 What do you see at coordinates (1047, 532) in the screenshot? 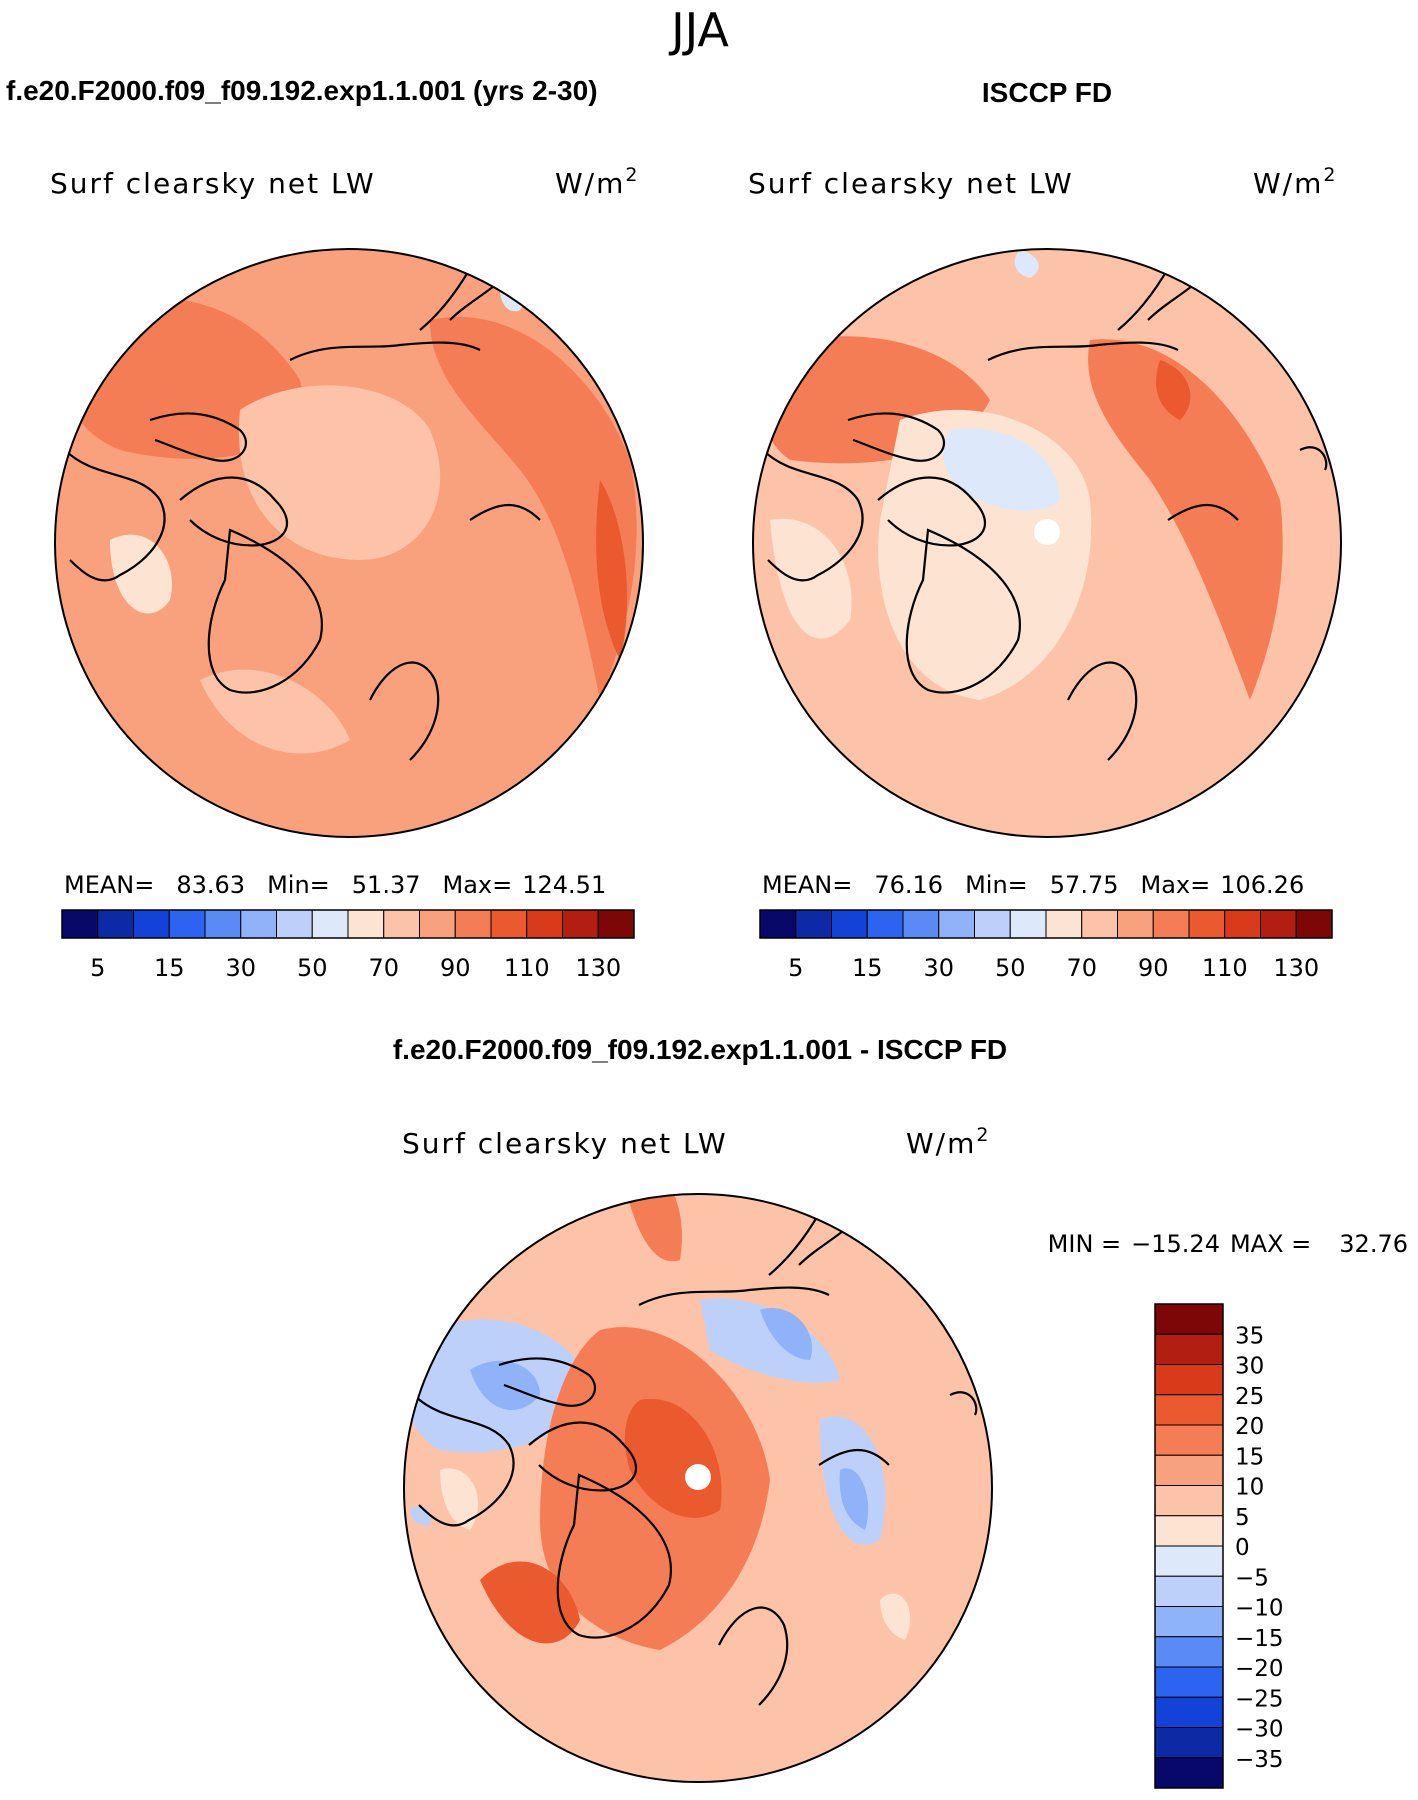
I see `panel-b-pole-missing` at bounding box center [1047, 532].